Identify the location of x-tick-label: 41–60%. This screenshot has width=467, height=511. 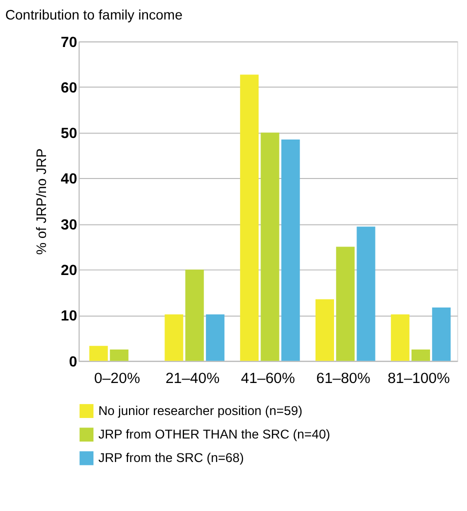
(267, 379).